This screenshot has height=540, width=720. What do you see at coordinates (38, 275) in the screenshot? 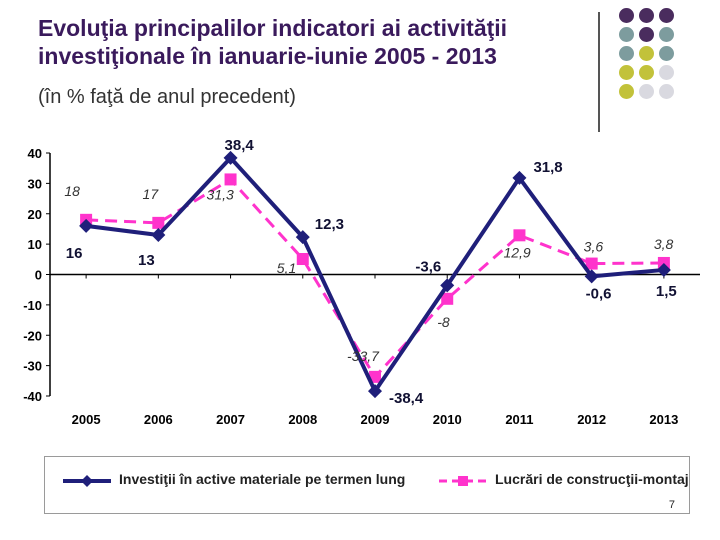
I see `y-tick-label: 0` at bounding box center [38, 275].